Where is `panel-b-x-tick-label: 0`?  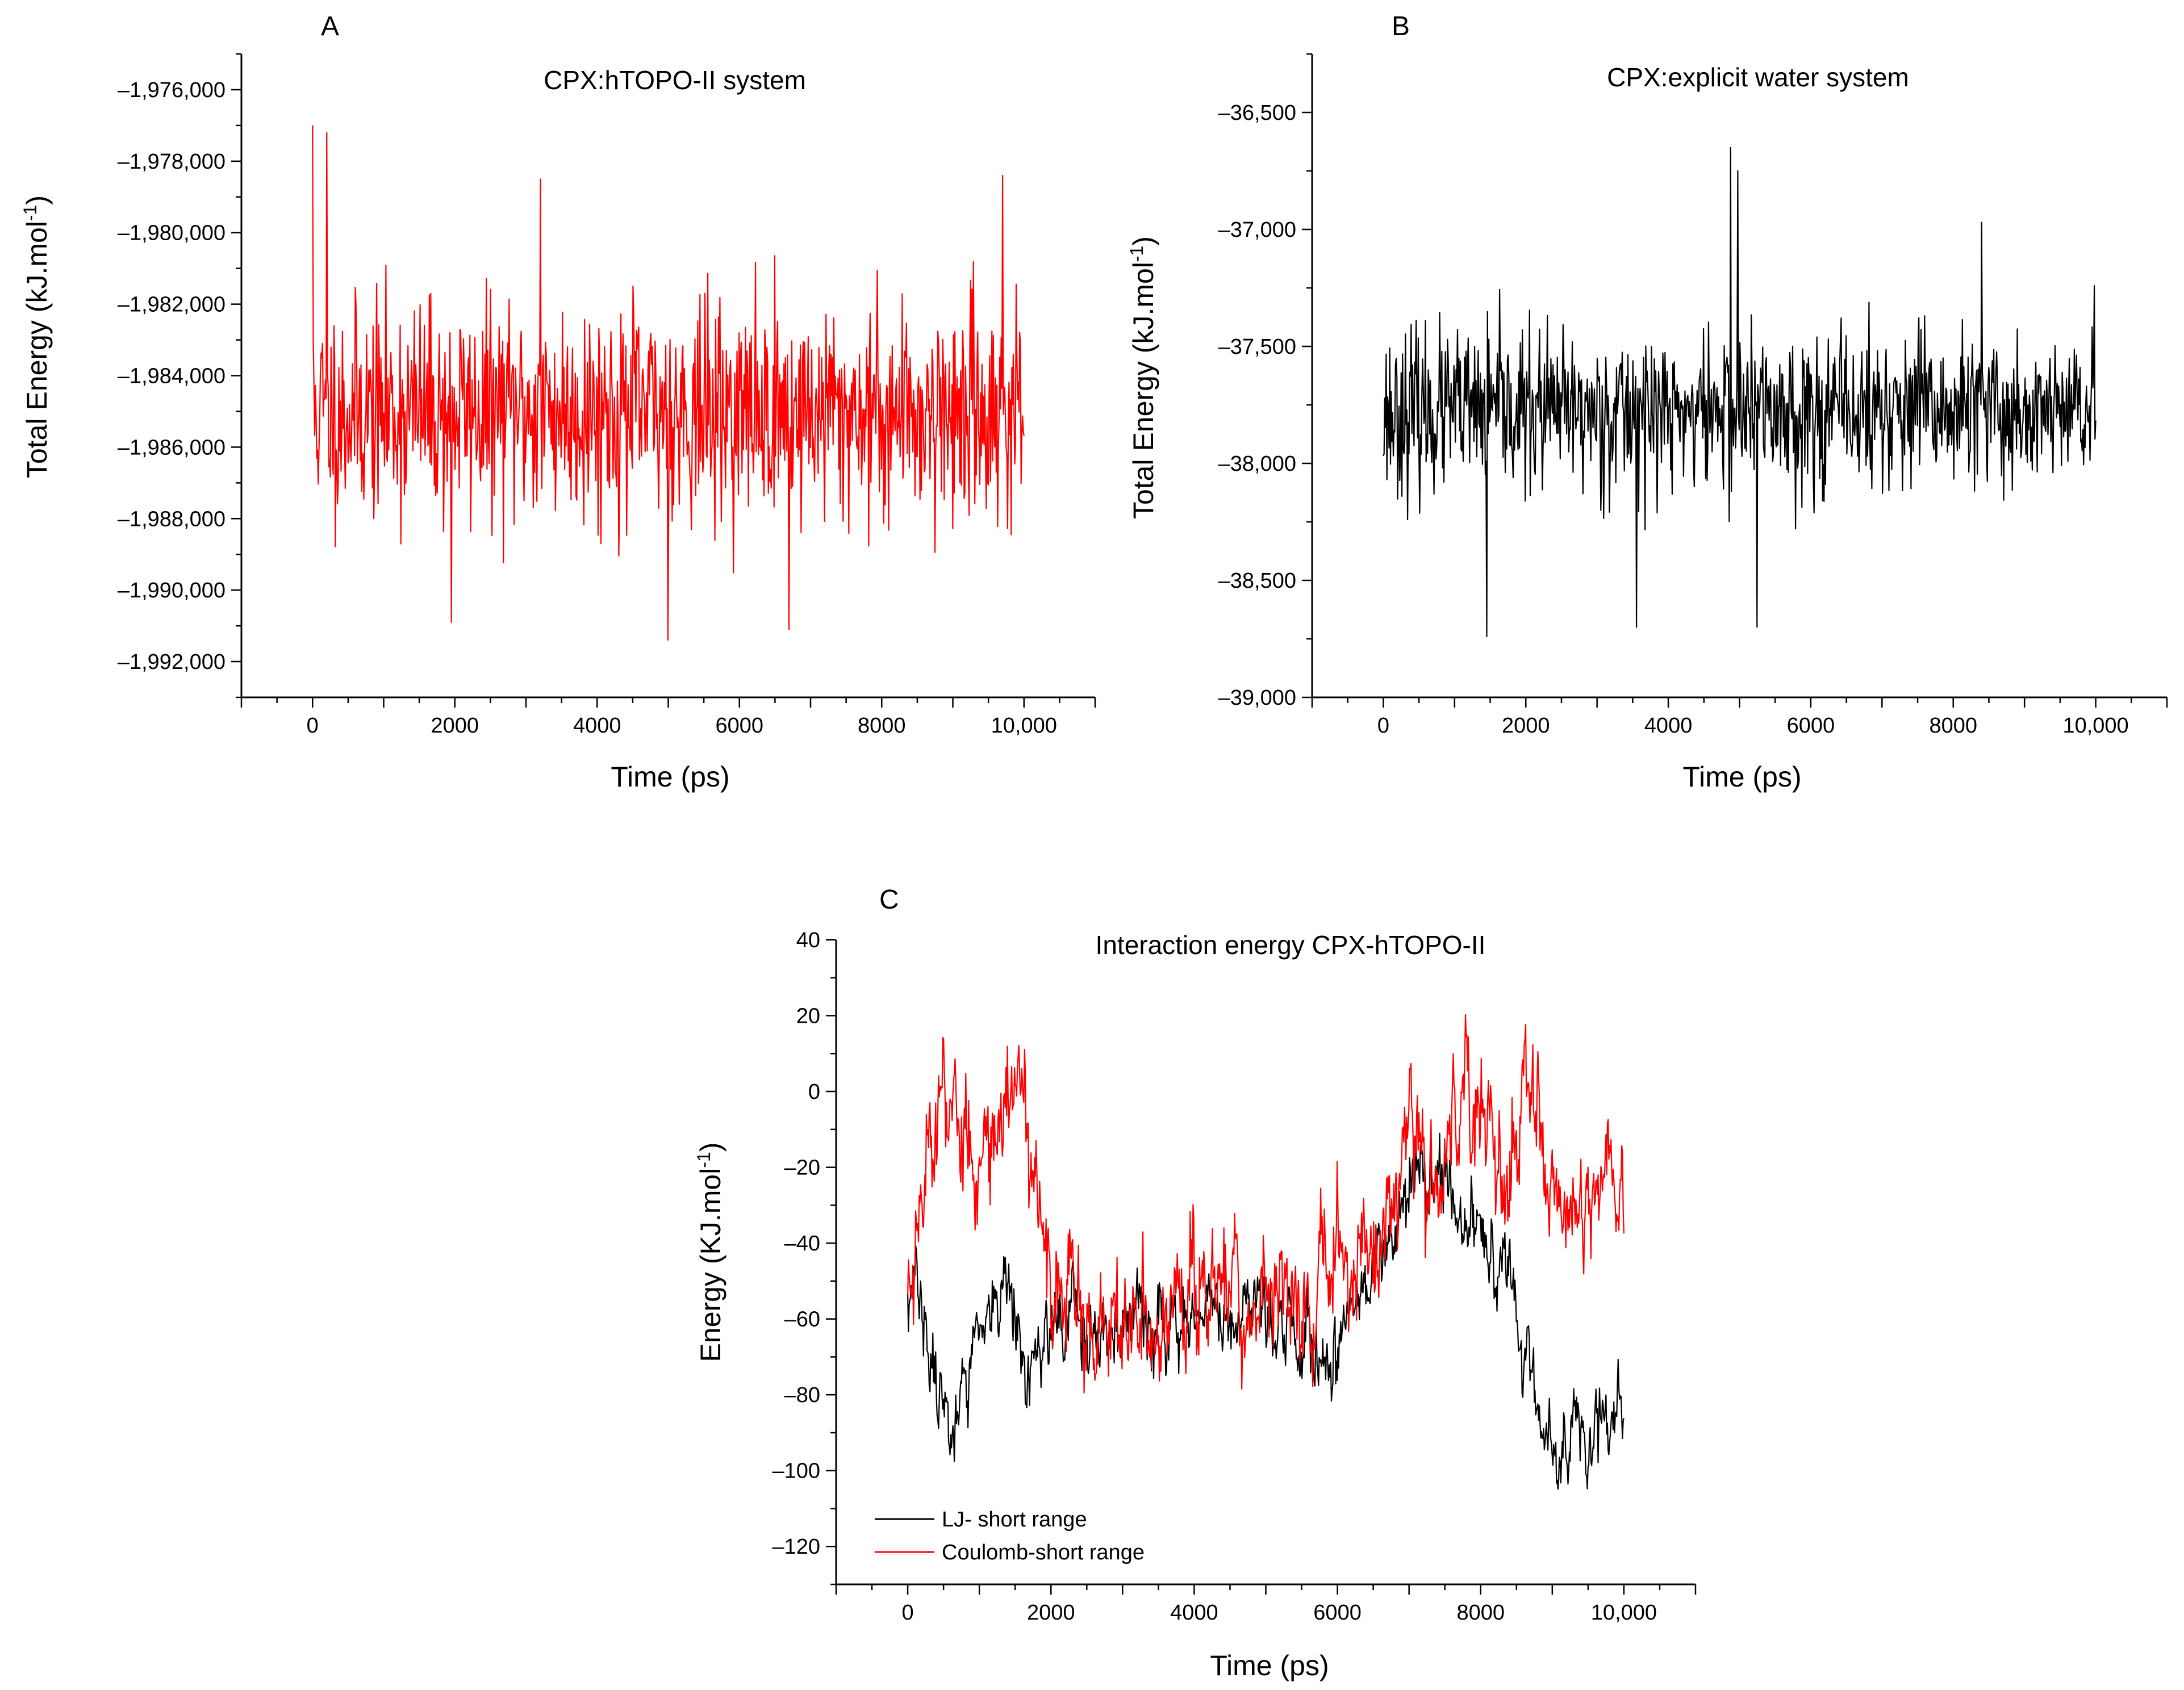
panel-b-x-tick-label: 0 is located at coordinates (1383, 726).